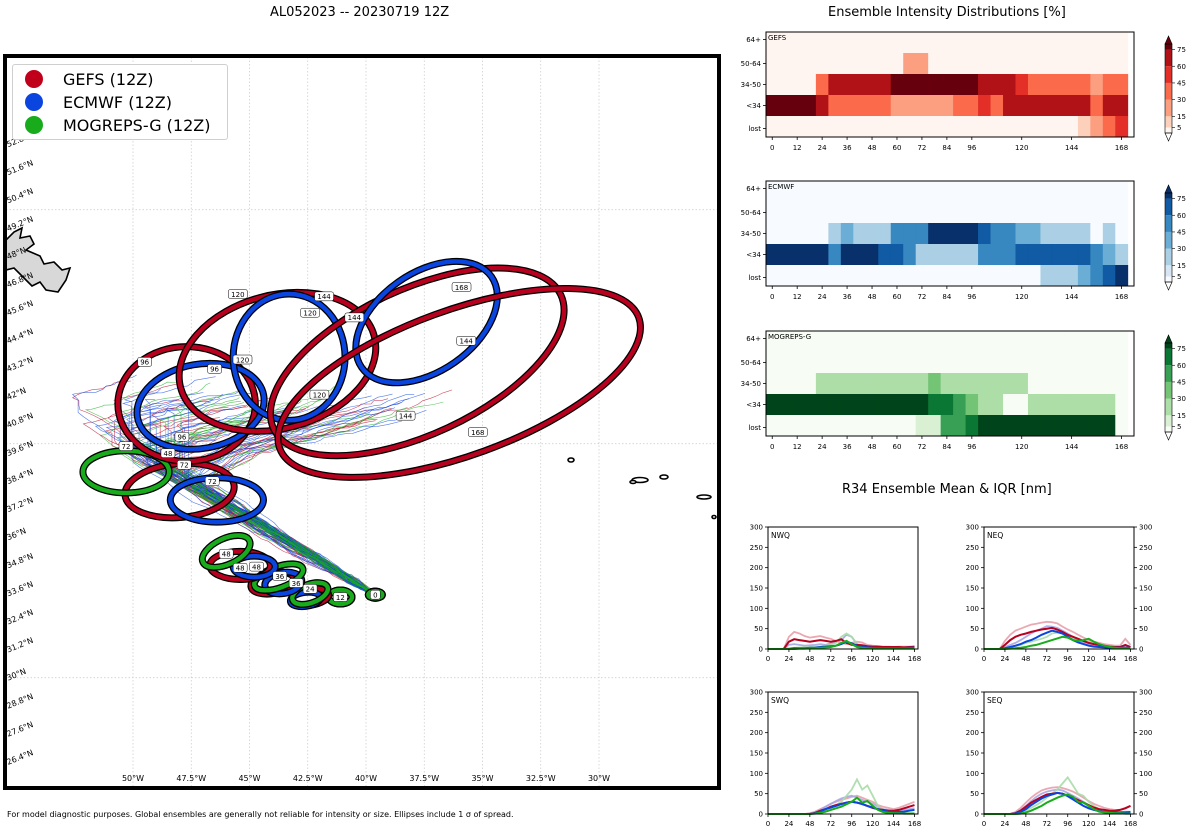 The height and width of the screenshot is (840, 1200). What do you see at coordinates (19, 420) in the screenshot?
I see `lat-tick-label: 40.8°N` at bounding box center [19, 420].